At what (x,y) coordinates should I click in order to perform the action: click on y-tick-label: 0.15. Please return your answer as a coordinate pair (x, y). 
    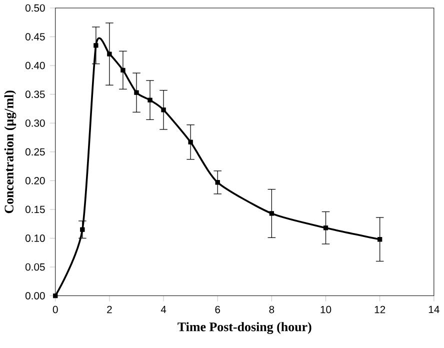
    Looking at the image, I should click on (35, 210).